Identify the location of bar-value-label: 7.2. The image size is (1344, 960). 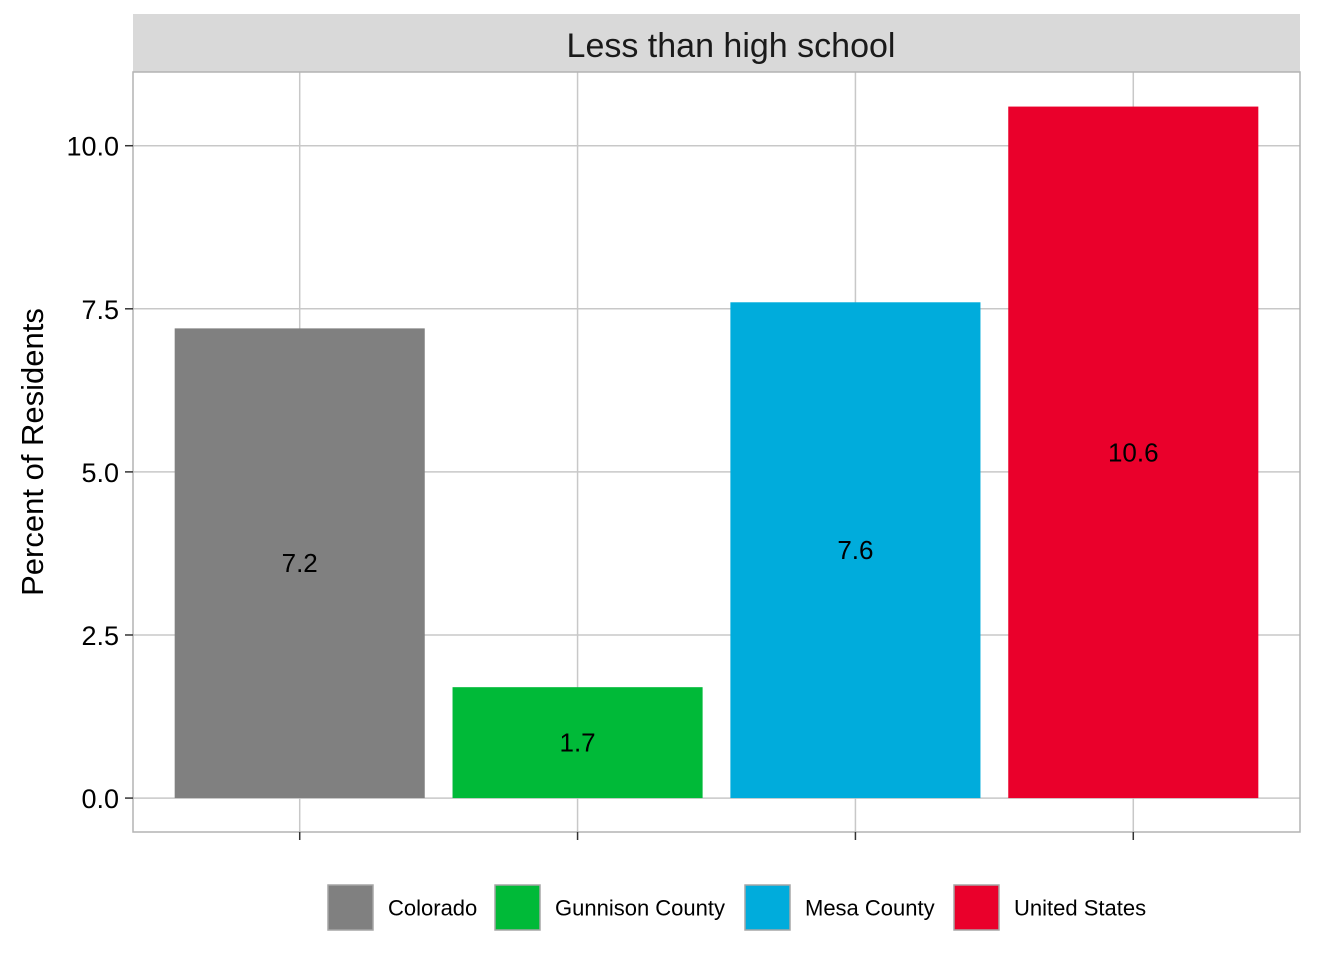
(300, 563).